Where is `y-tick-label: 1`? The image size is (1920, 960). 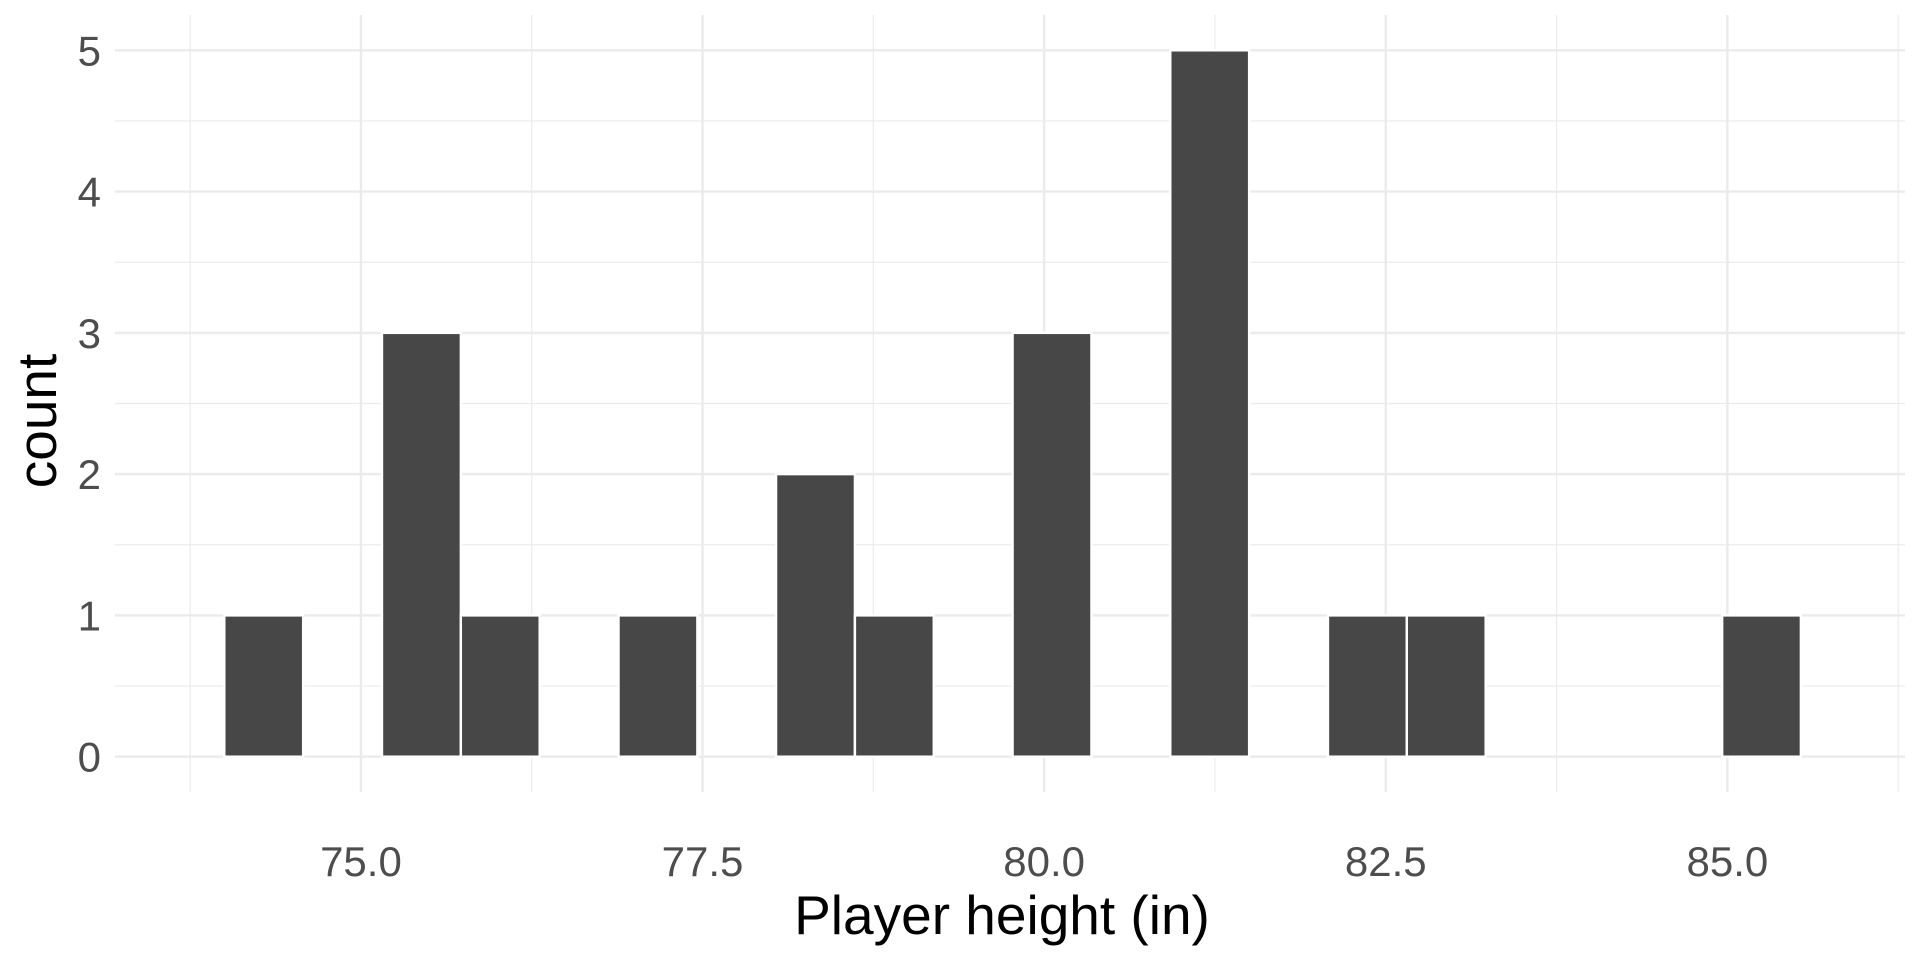
y-tick-label: 1 is located at coordinates (89, 615).